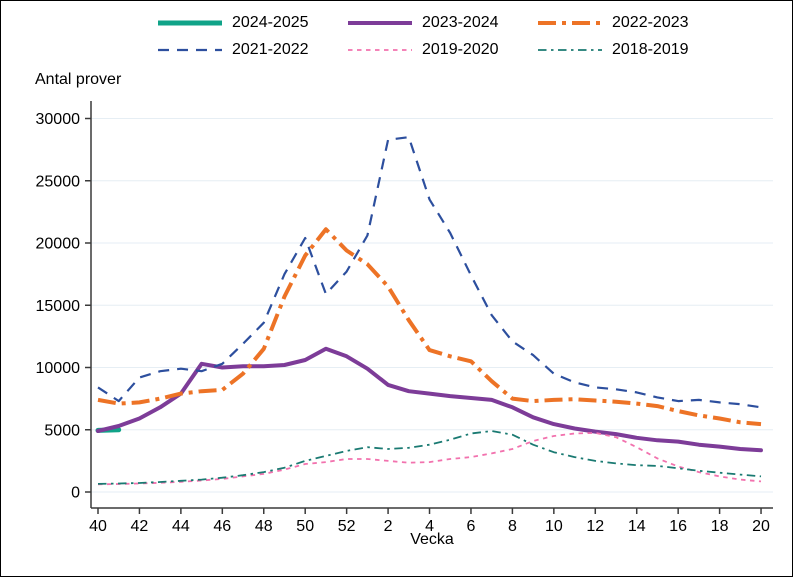 The image size is (793, 577). What do you see at coordinates (222, 526) in the screenshot?
I see `x-tick-label-46: 46` at bounding box center [222, 526].